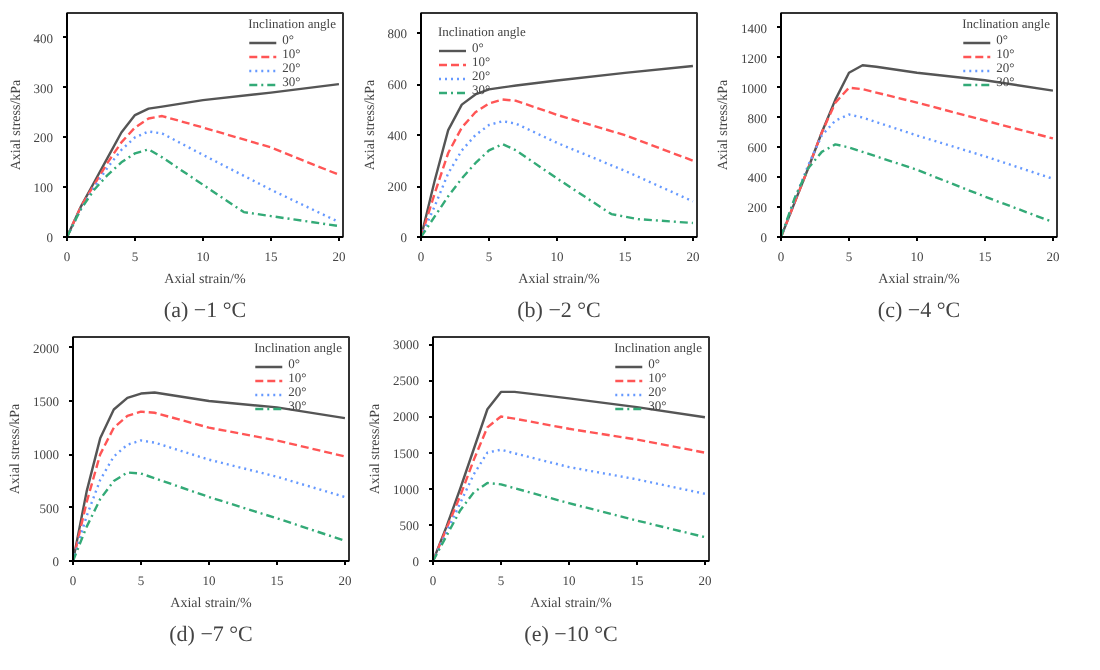 The width and height of the screenshot is (1100, 670). Describe the element at coordinates (571, 635) in the screenshot. I see `text: (e) −10 °C` at that location.